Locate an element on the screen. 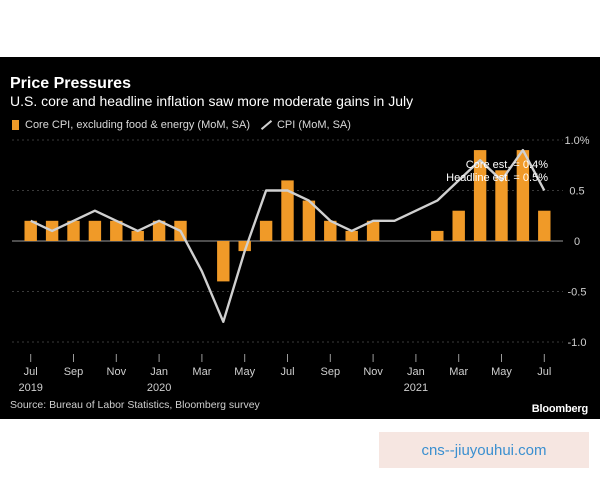 This screenshot has width=600, height=480. y-axis: 1.0% 0.5 0 -0.5 -1.0 is located at coordinates (576, 242).